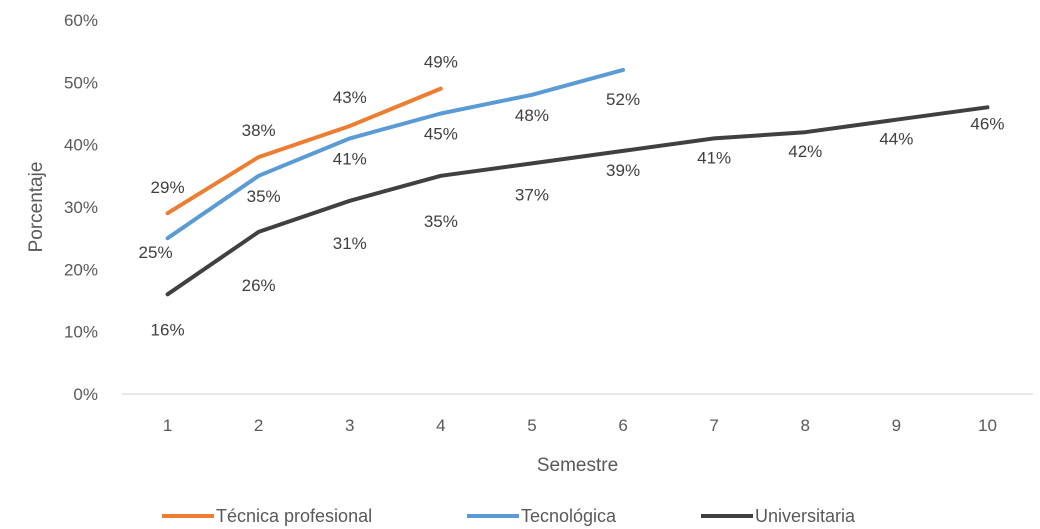 This screenshot has width=1040, height=529. What do you see at coordinates (532, 194) in the screenshot?
I see `data-label: 37%` at bounding box center [532, 194].